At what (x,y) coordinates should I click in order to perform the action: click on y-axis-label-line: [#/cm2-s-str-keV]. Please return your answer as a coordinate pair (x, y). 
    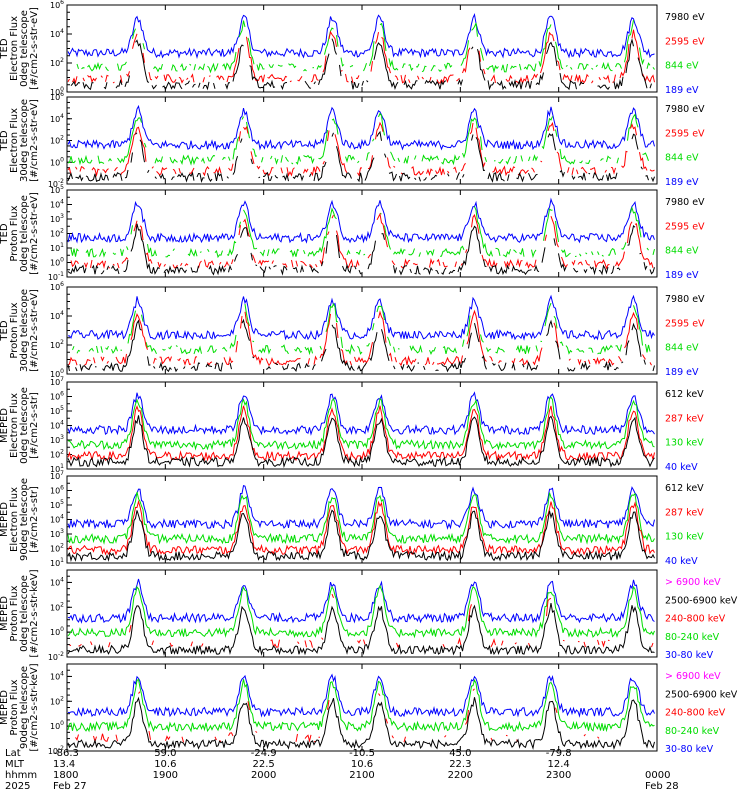
    Looking at the image, I should click on (34, 707).